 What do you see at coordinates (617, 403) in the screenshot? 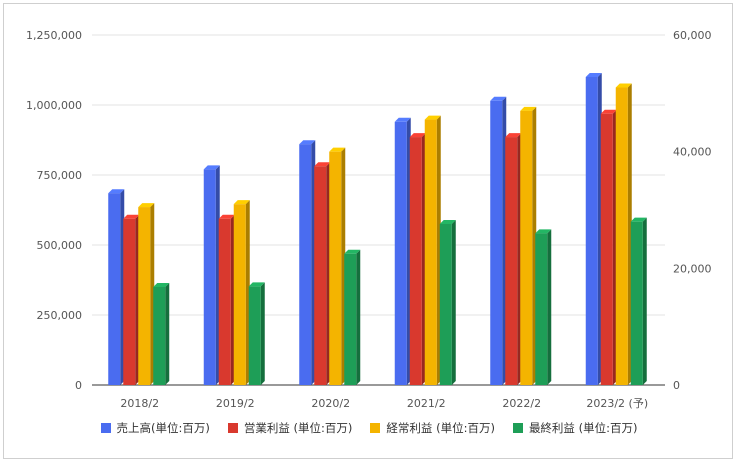
I see `x-tick-label: 2023/2 (予)` at bounding box center [617, 403].